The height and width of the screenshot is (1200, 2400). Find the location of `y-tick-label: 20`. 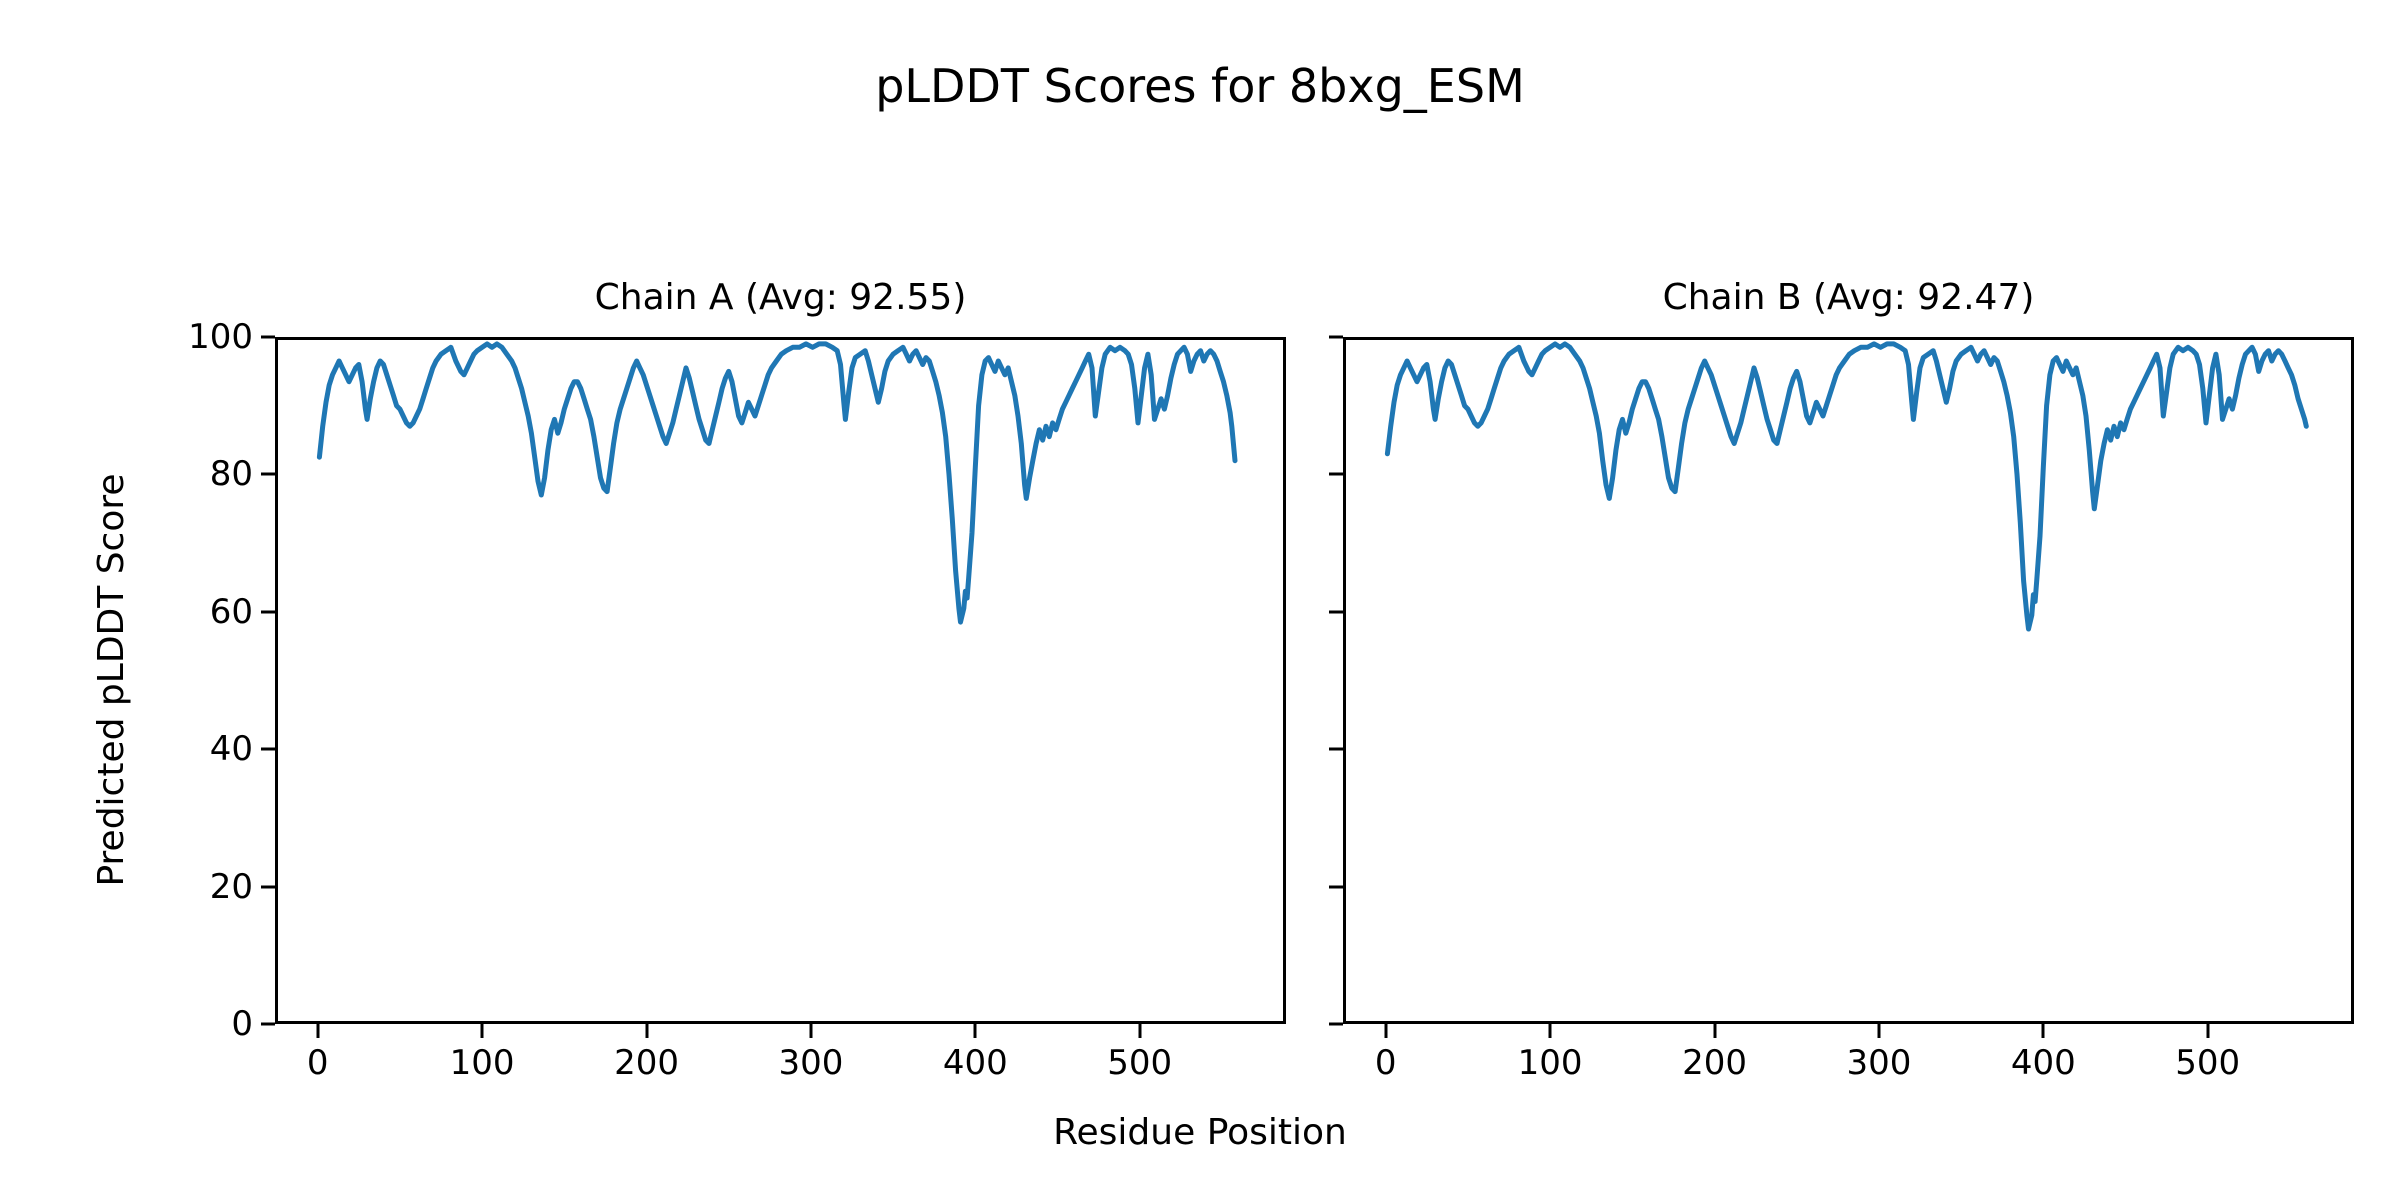

y-tick-label: 20 is located at coordinates (231, 886).